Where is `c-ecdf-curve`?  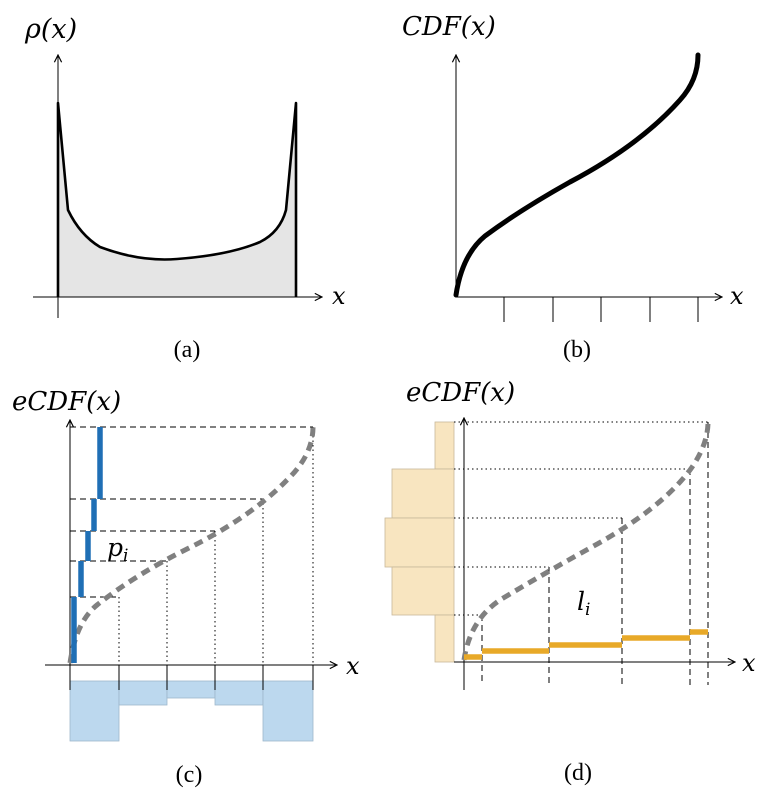
c-ecdf-curve is located at coordinates (191, 545).